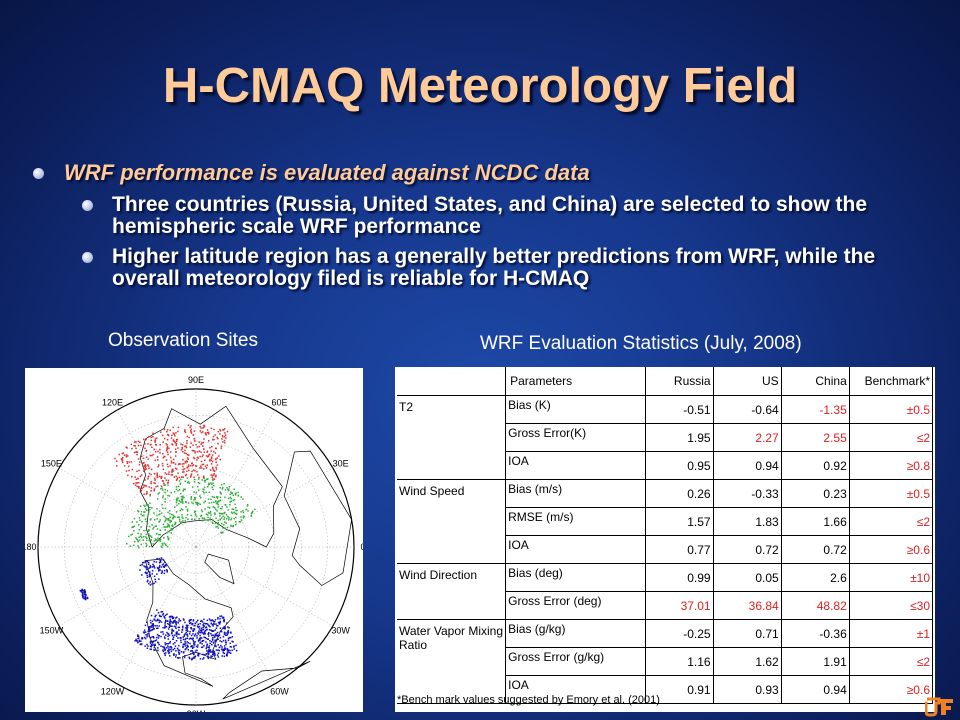 This screenshot has height=720, width=960. I want to click on parameter-cell: Bias (g/kg), so click(575, 633).